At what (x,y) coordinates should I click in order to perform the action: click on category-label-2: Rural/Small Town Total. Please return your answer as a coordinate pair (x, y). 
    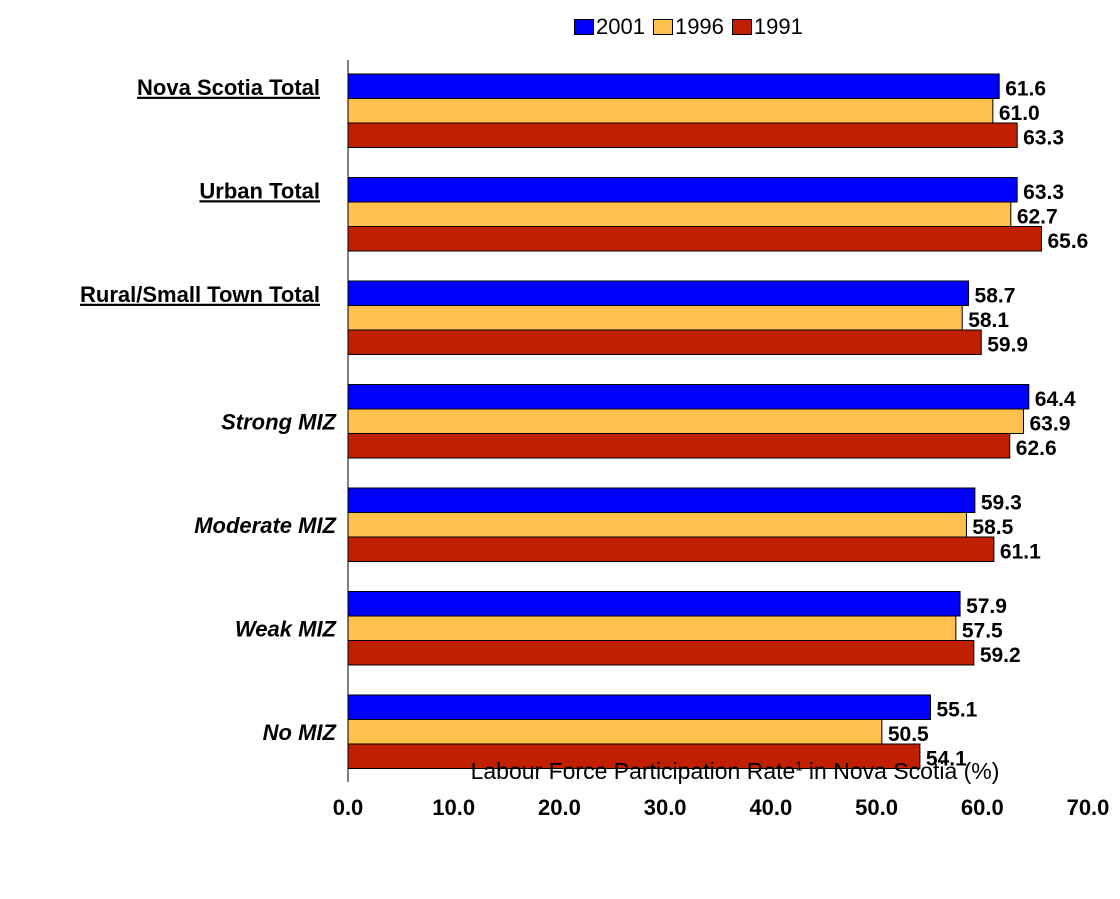
    Looking at the image, I should click on (200, 294).